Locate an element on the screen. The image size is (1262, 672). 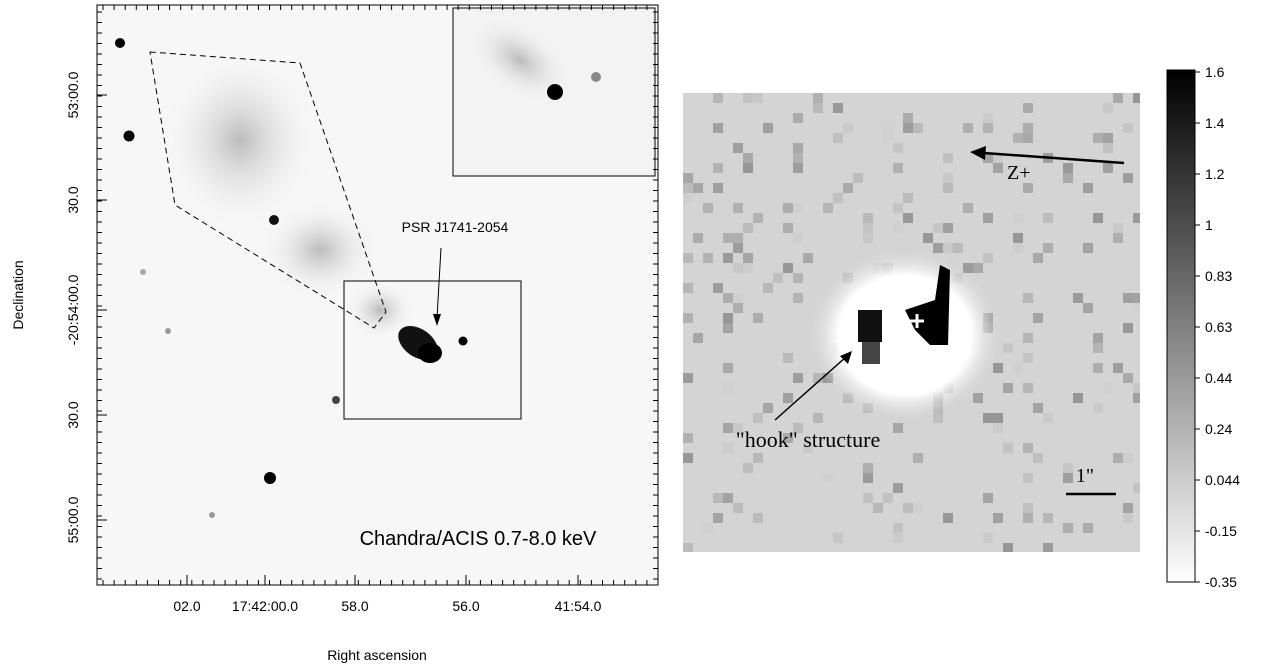
scale-label: 1" is located at coordinates (1085, 476).